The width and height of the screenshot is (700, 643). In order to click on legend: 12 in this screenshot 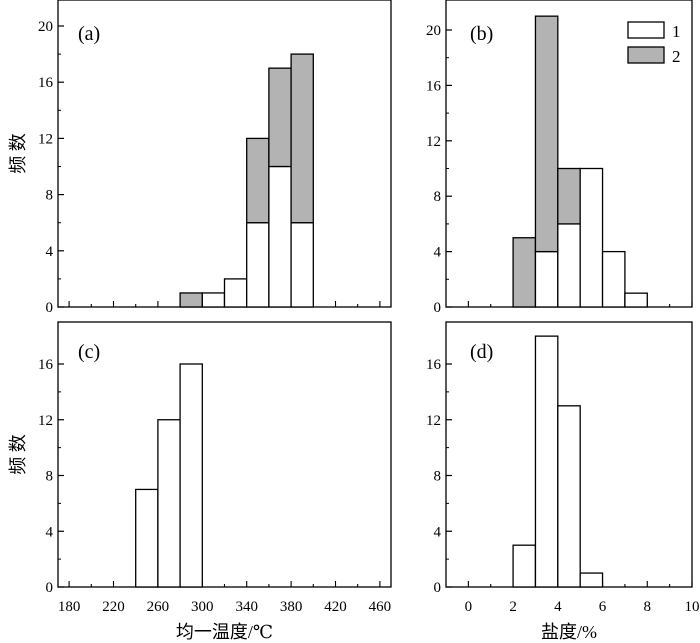, I will do `click(654, 43)`.